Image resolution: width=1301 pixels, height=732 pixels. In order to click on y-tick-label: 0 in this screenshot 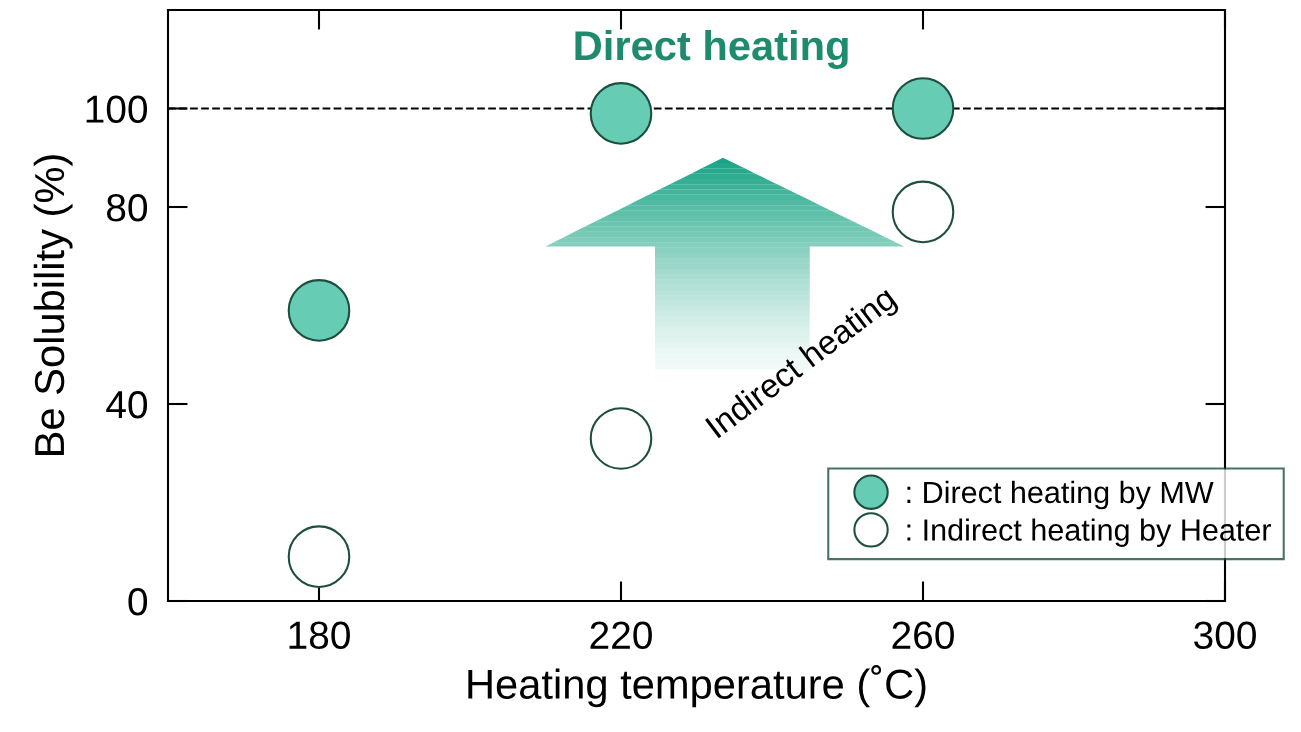, I will do `click(138, 601)`.